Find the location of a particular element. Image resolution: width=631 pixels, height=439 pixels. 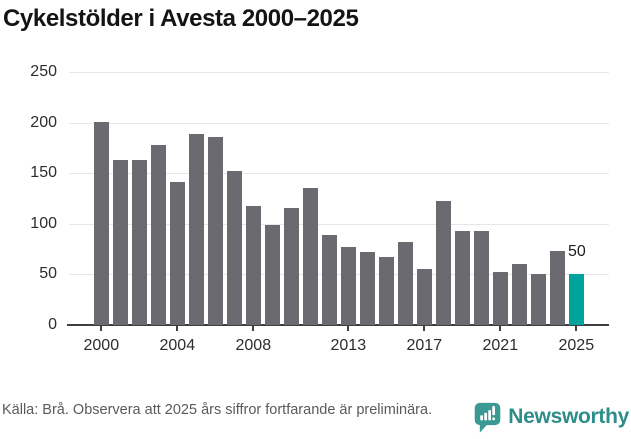

bar-2008 is located at coordinates (253, 265).